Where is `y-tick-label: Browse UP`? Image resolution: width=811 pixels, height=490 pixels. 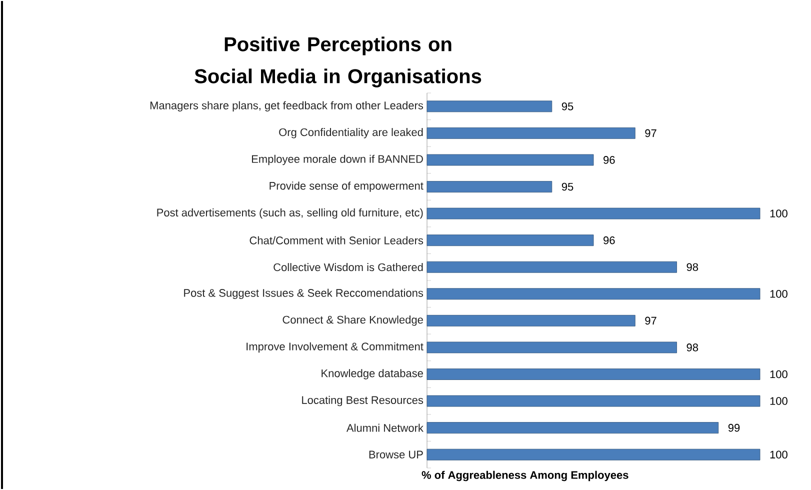
y-tick-label: Browse UP is located at coordinates (396, 454).